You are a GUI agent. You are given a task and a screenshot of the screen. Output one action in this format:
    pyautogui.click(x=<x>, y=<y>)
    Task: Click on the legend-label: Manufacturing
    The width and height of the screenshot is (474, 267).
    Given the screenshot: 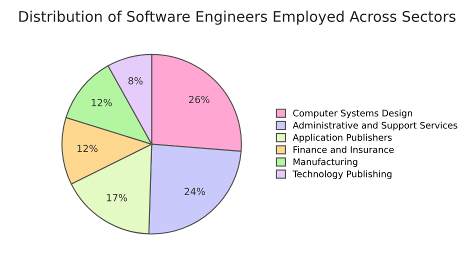 What is the action you would take?
    pyautogui.click(x=326, y=162)
    